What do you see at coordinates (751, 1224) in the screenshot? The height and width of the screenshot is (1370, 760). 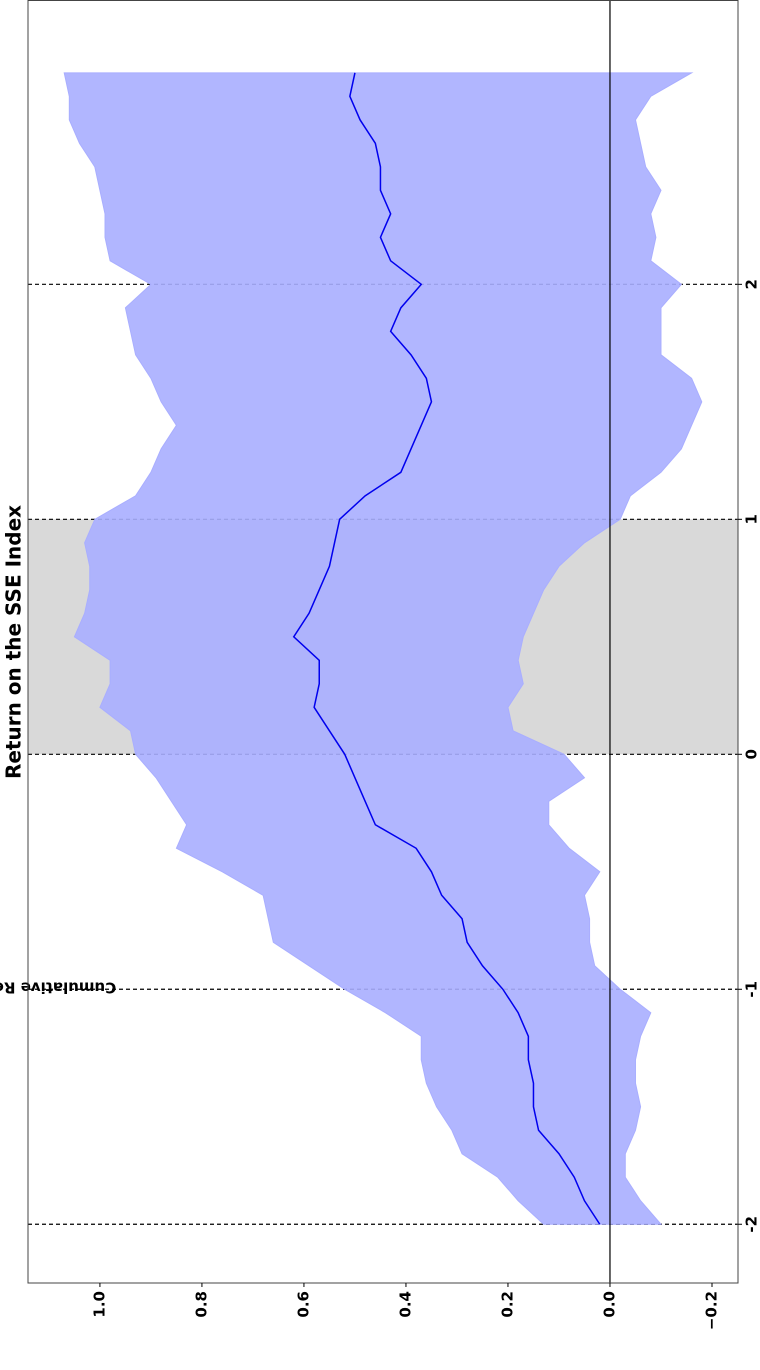 I see `x-tick-label: -2` at bounding box center [751, 1224].